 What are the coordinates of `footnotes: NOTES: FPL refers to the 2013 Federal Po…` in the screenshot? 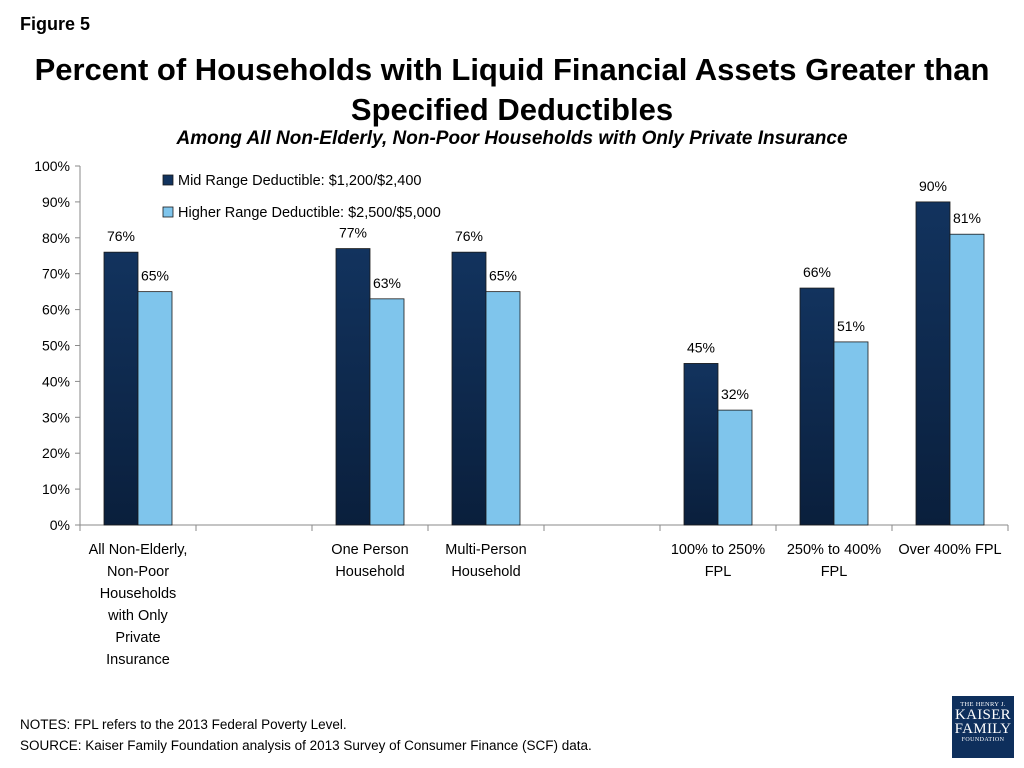 It's located at (306, 735).